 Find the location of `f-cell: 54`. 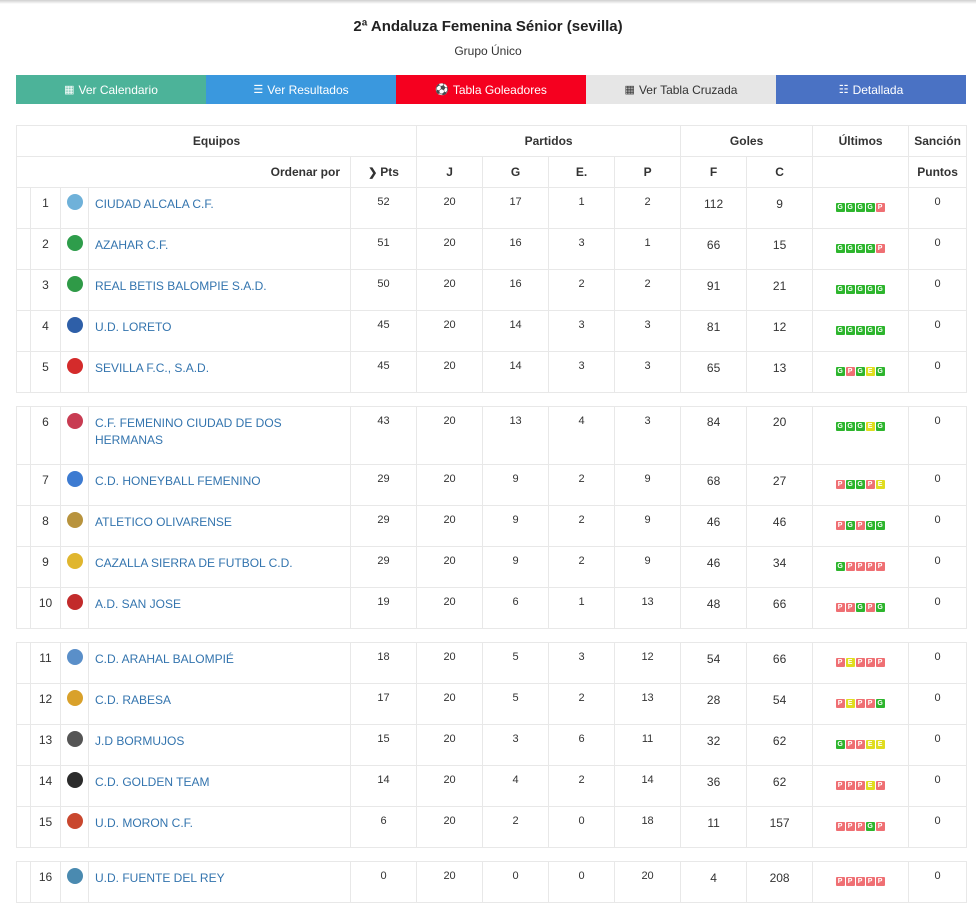

f-cell: 54 is located at coordinates (714, 663).